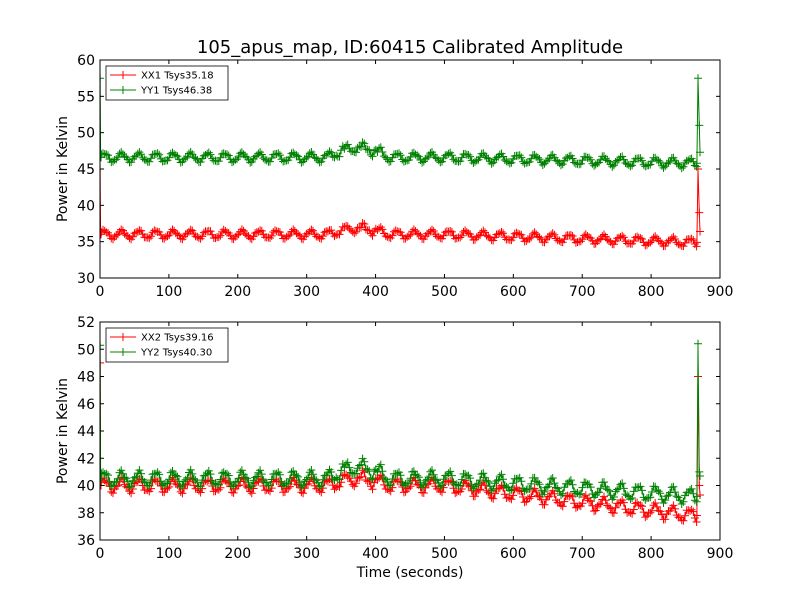 The image size is (800, 600). Describe the element at coordinates (63, 169) in the screenshot. I see `y-axis-label-top: Power in Kelvin` at that location.